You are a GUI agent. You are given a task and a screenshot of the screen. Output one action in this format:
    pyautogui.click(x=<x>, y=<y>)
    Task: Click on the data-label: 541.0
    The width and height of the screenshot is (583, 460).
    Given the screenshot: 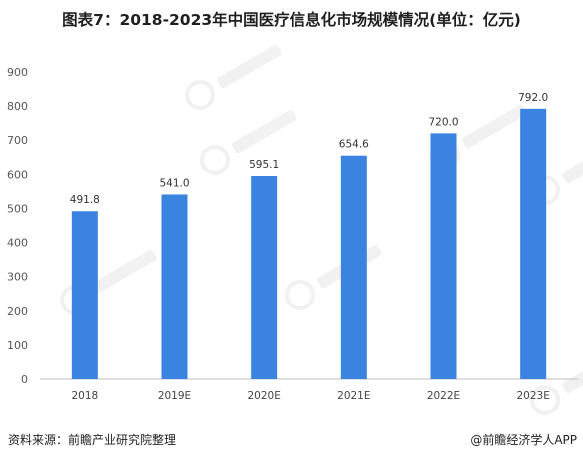 What is the action you would take?
    pyautogui.click(x=174, y=183)
    